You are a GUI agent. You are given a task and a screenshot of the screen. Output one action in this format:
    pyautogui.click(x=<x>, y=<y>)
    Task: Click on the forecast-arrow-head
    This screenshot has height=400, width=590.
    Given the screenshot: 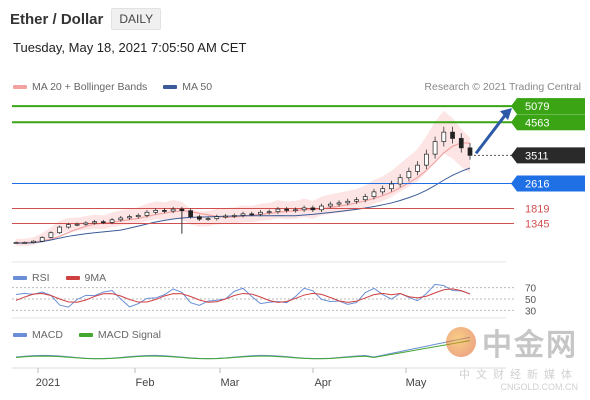 What is the action you would take?
    pyautogui.click(x=506, y=114)
    